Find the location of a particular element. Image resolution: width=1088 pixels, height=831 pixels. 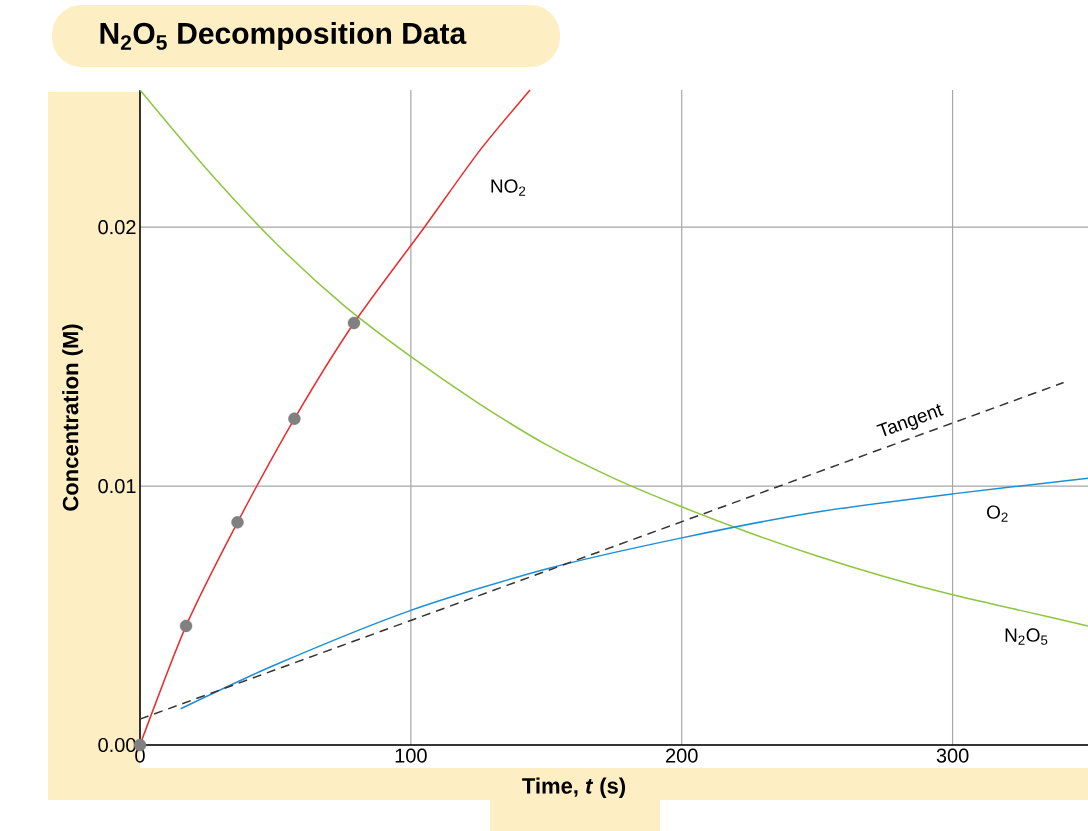

x-tick-label: 300 is located at coordinates (952, 755).